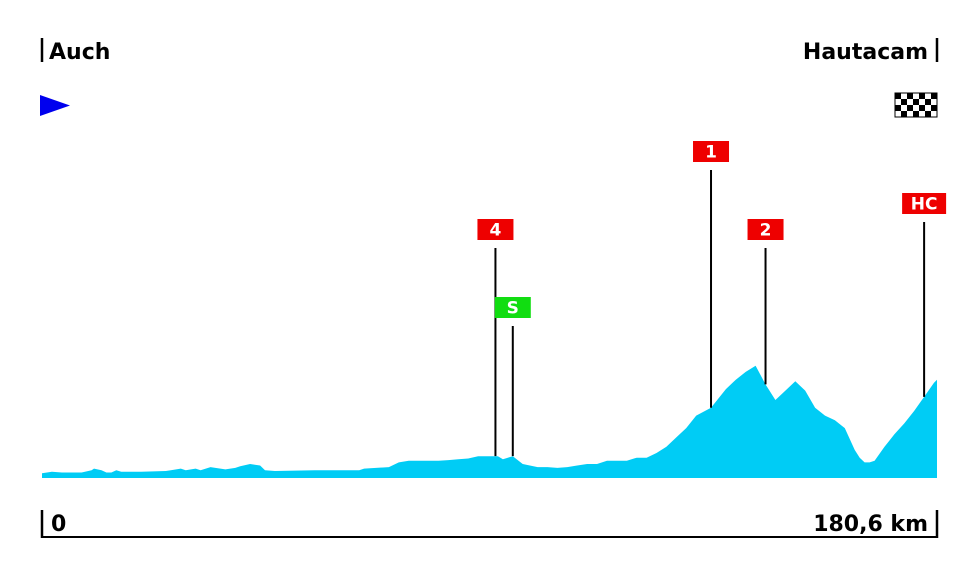  I want to click on distance-end-label: 180,6 km, so click(870, 524).